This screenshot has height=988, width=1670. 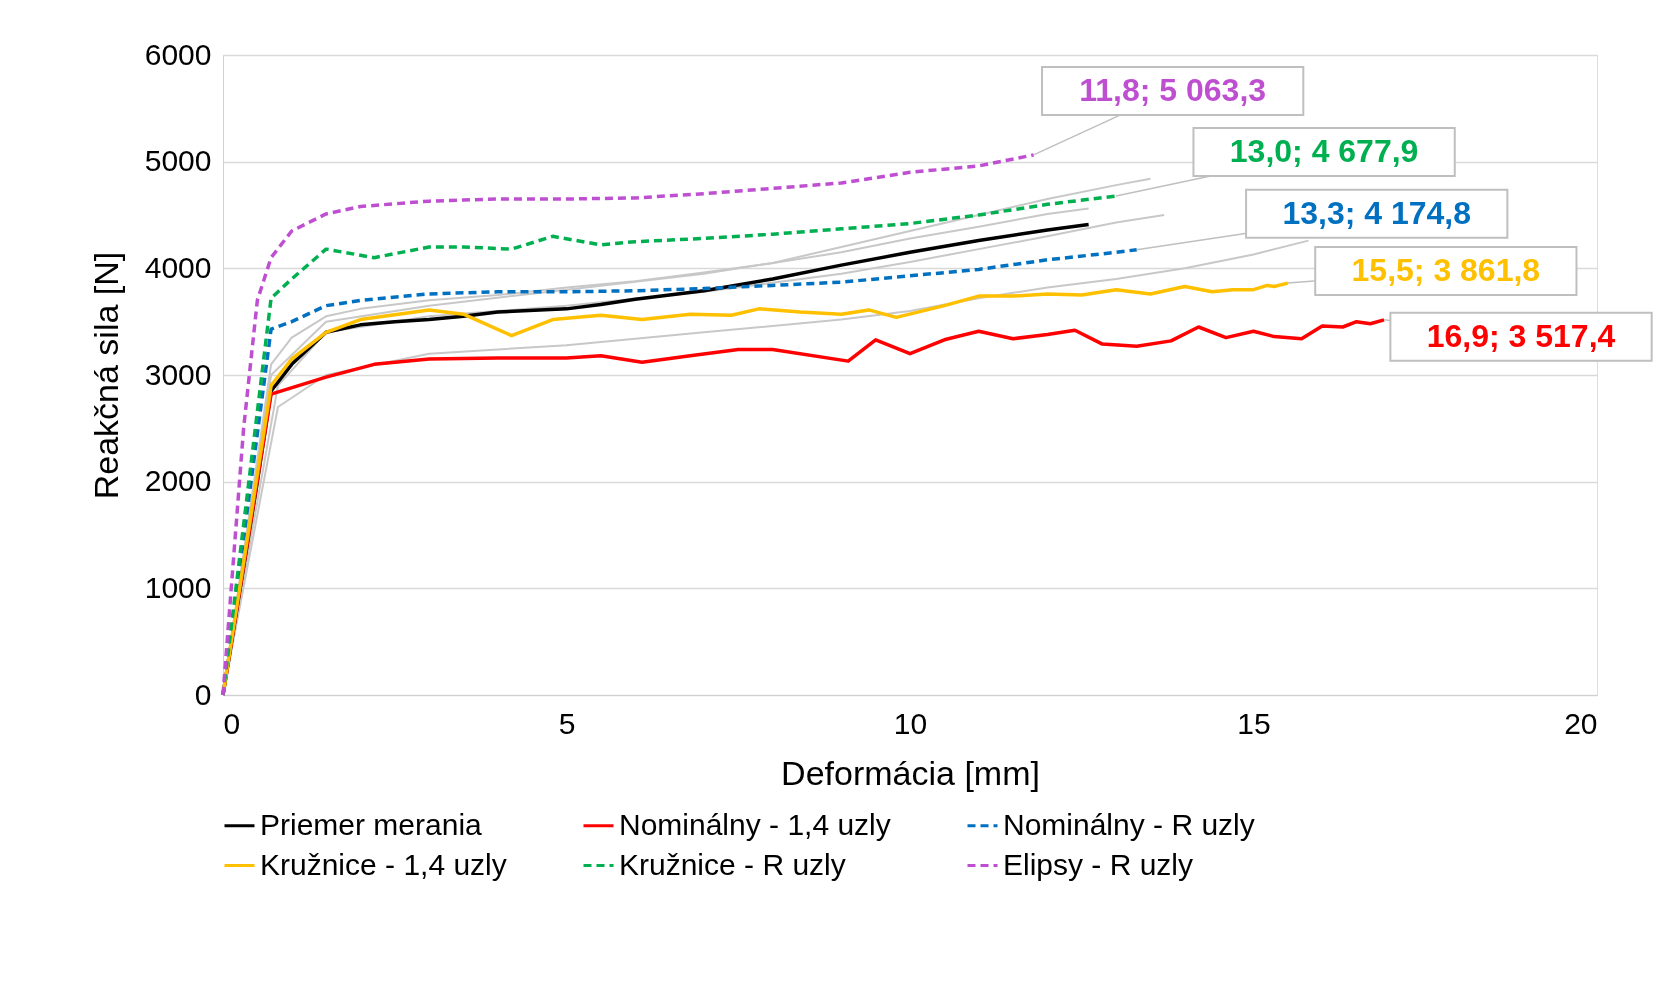 What do you see at coordinates (371, 824) in the screenshot?
I see `legend-label: Priemer merania` at bounding box center [371, 824].